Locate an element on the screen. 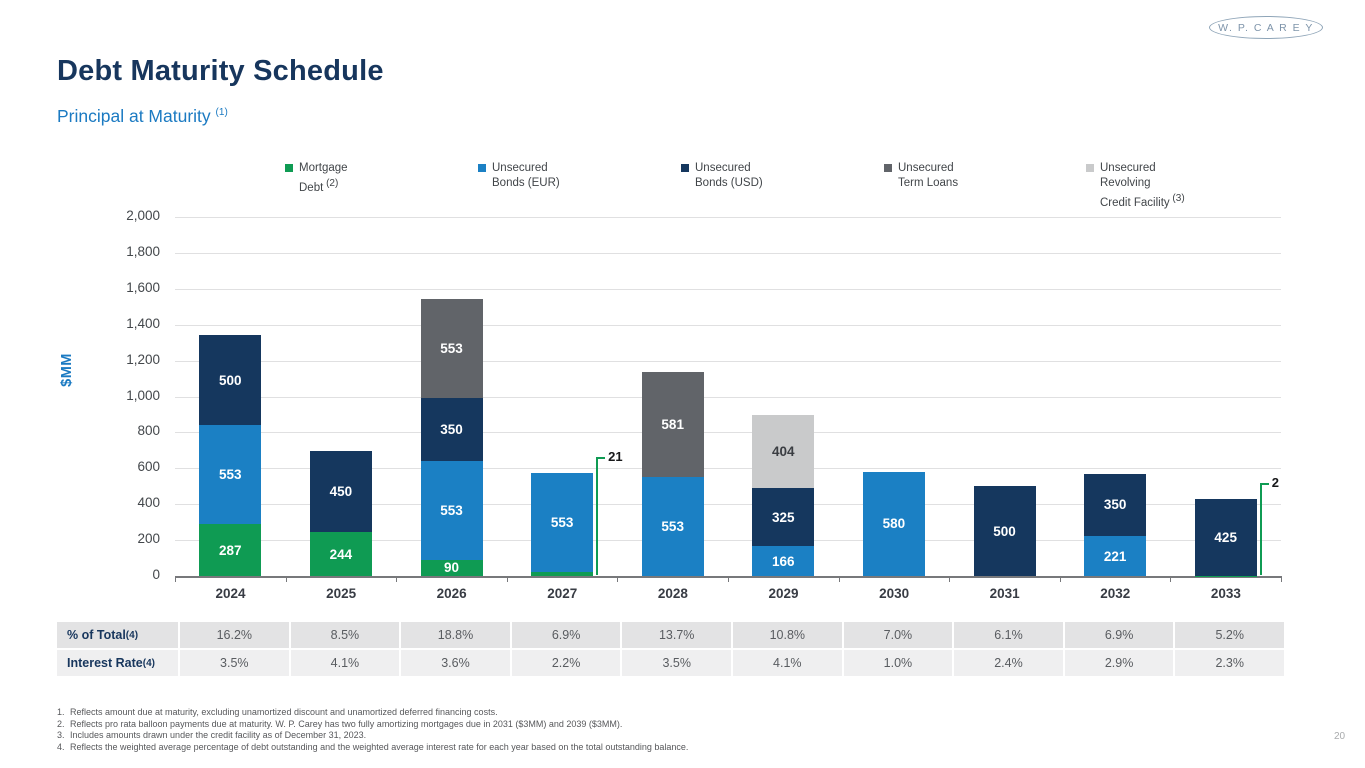 Image resolution: width=1365 pixels, height=768 pixels. bar-segment-value: 500 is located at coordinates (1004, 531).